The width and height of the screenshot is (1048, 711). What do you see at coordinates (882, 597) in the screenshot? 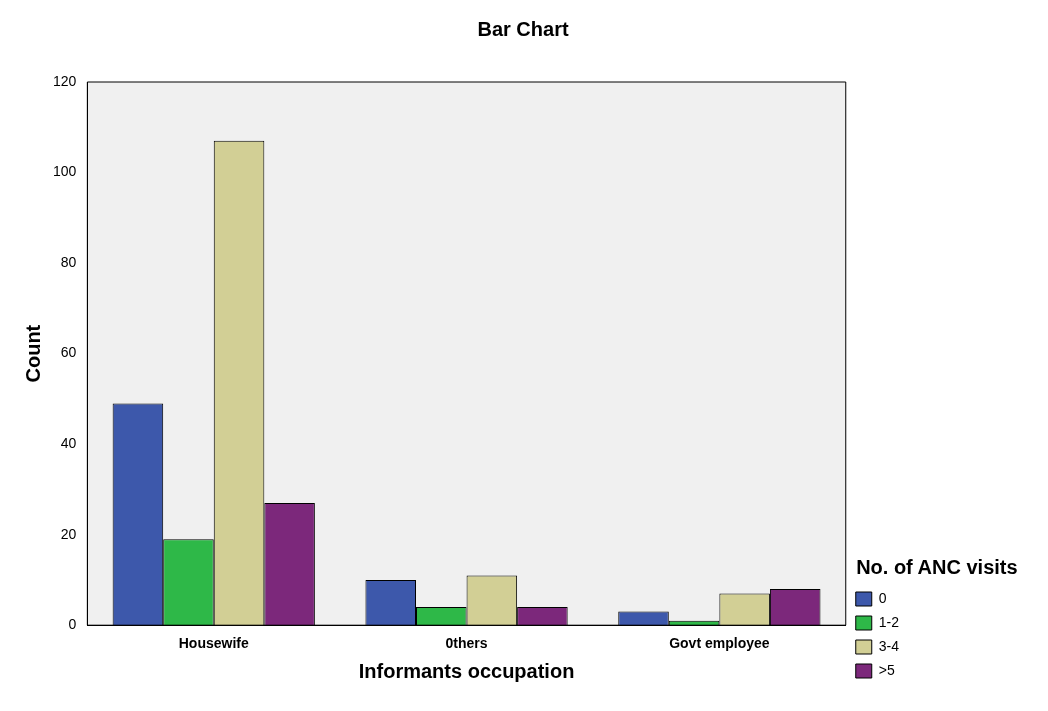
I see `legend-label: 0` at bounding box center [882, 597].